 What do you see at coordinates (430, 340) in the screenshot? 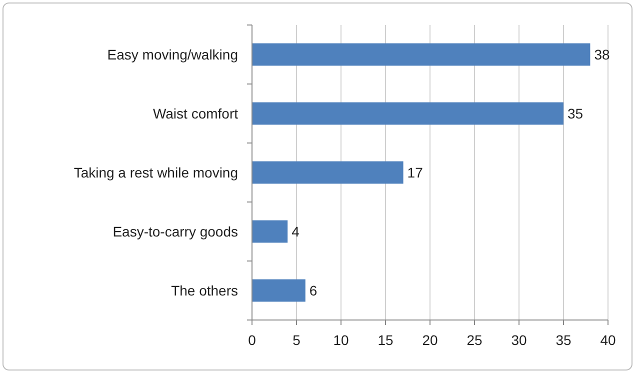
I see `x-tick-label: 20` at bounding box center [430, 340].